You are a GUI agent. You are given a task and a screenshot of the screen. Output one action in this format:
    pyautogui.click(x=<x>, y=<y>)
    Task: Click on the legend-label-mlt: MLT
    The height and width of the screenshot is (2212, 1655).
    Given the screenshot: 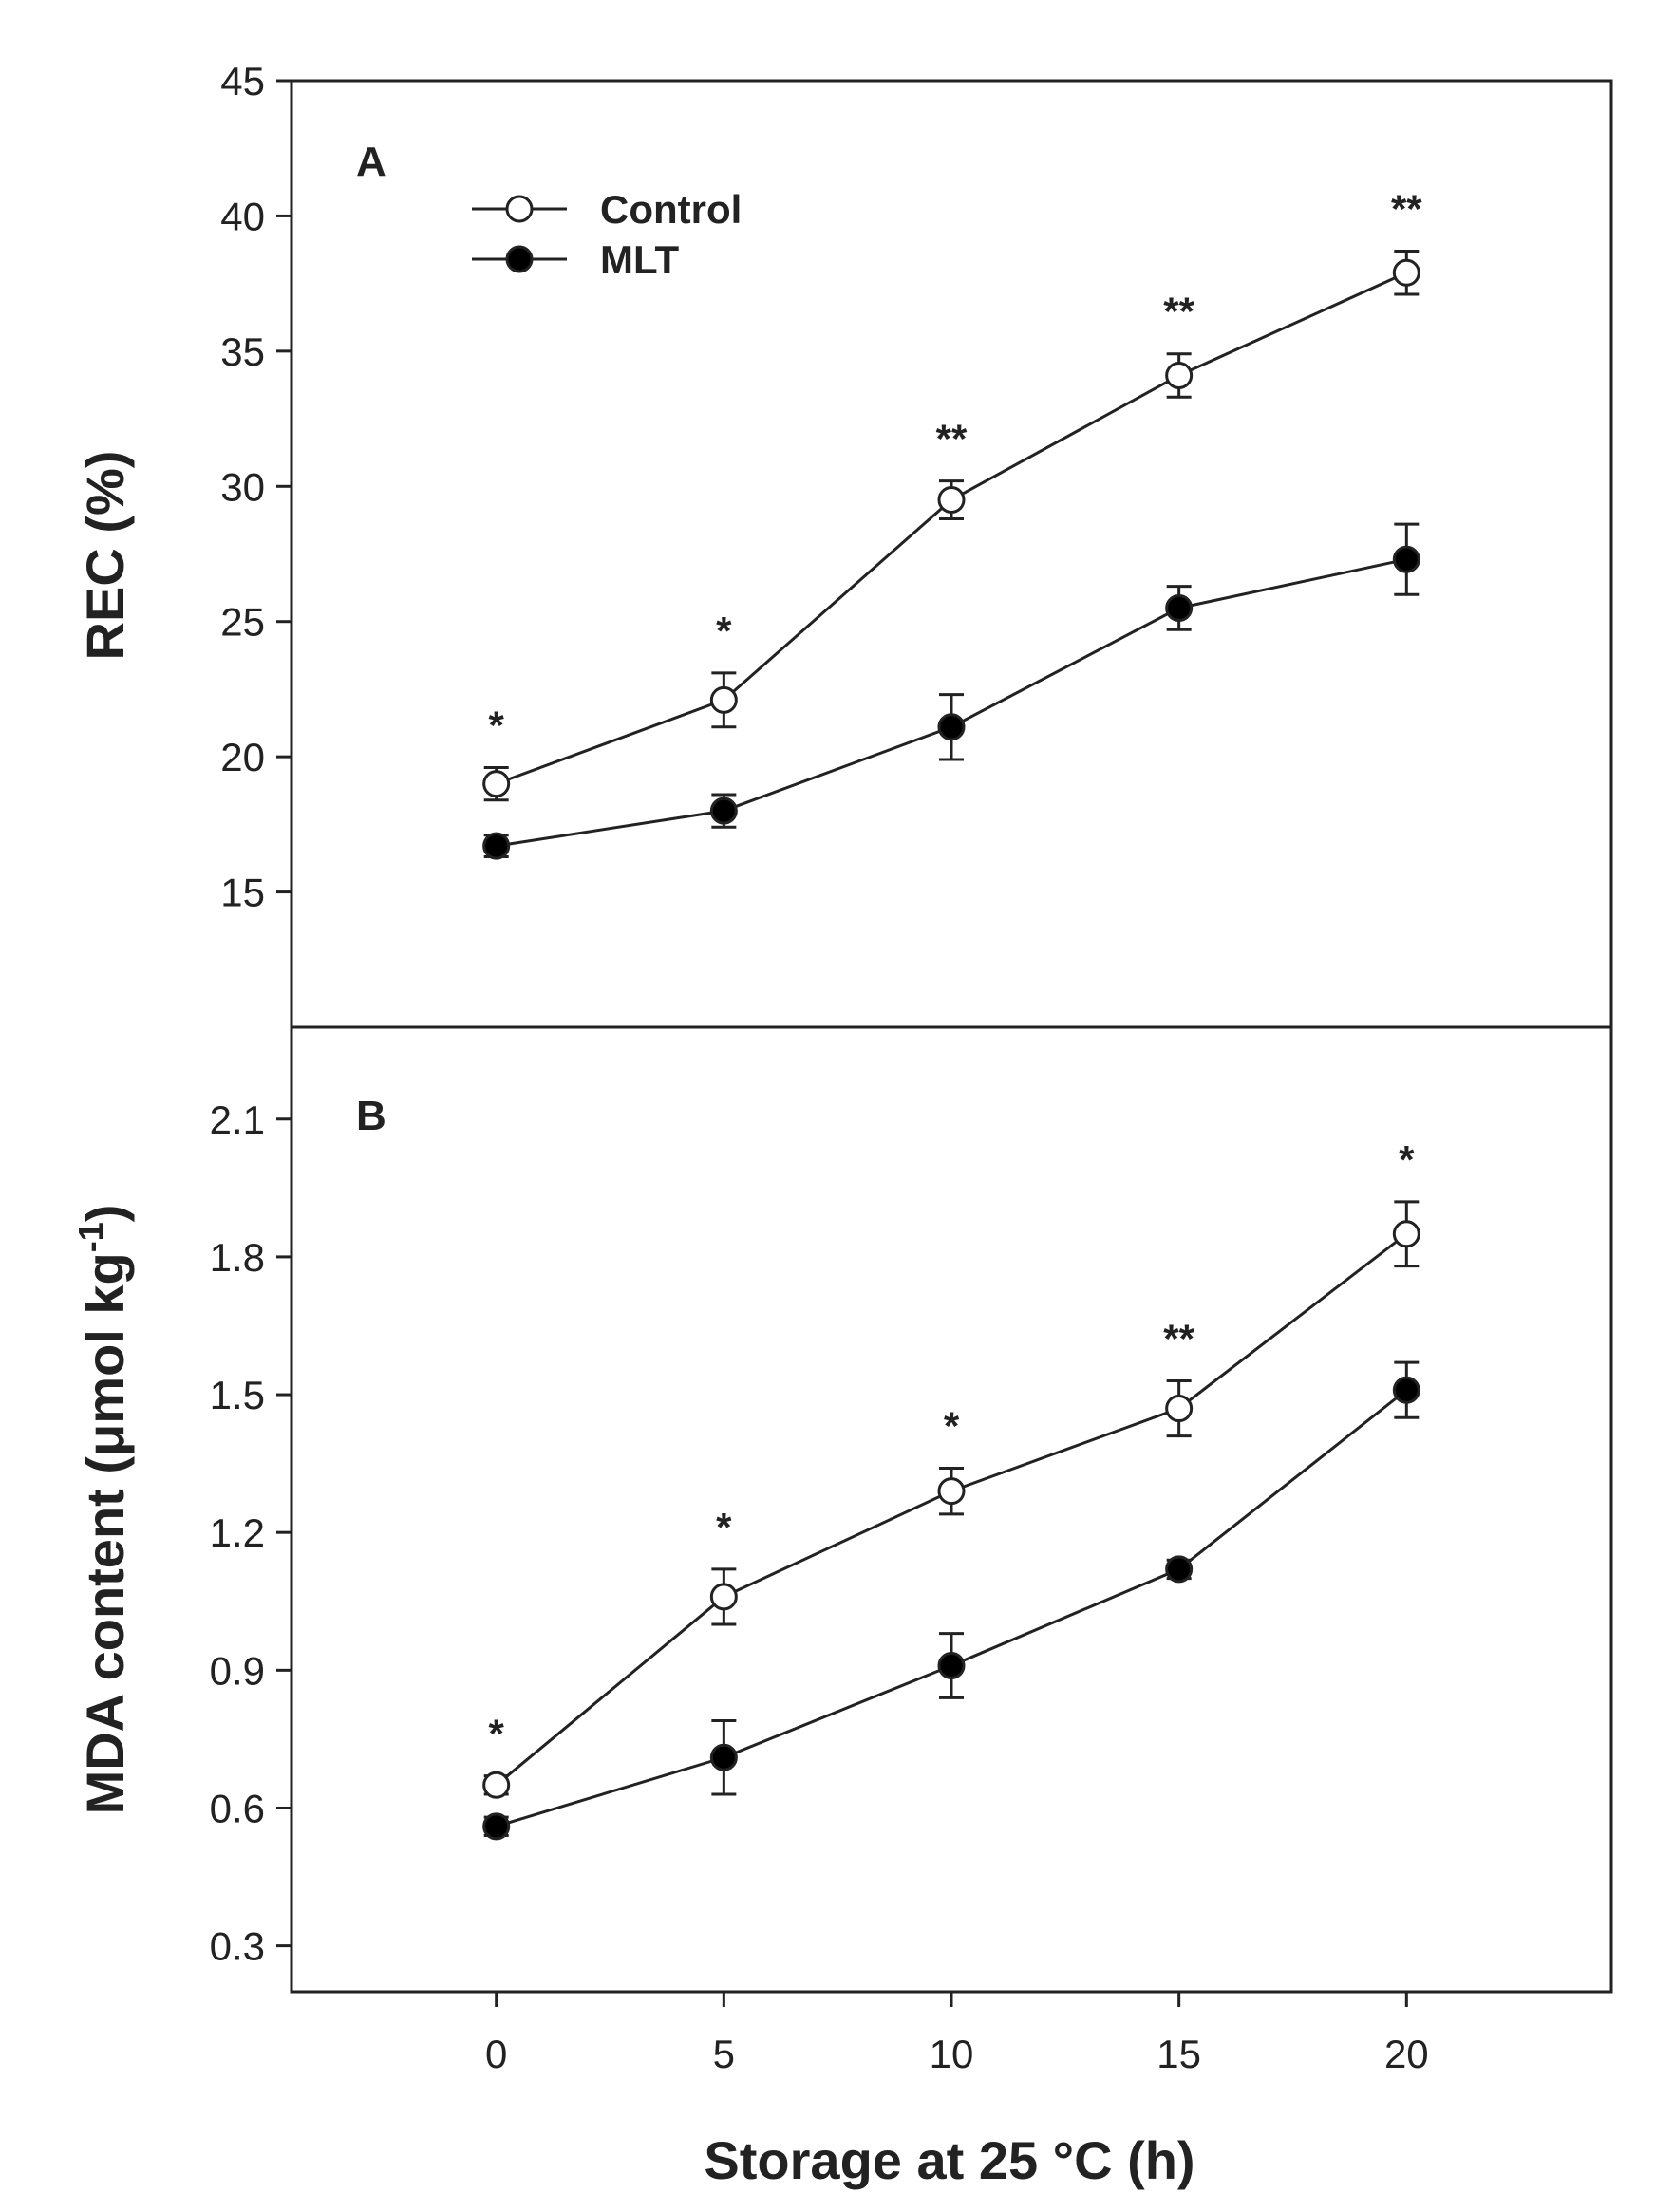 What is the action you would take?
    pyautogui.click(x=640, y=259)
    